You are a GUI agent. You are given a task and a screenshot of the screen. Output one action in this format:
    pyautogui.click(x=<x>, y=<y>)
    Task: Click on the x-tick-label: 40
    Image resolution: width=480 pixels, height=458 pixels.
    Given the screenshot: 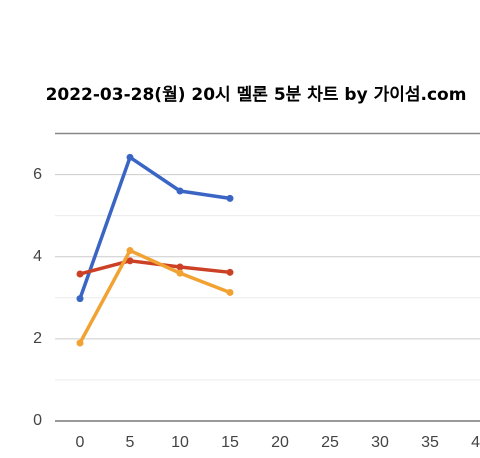 What is the action you would take?
    pyautogui.click(x=475, y=442)
    